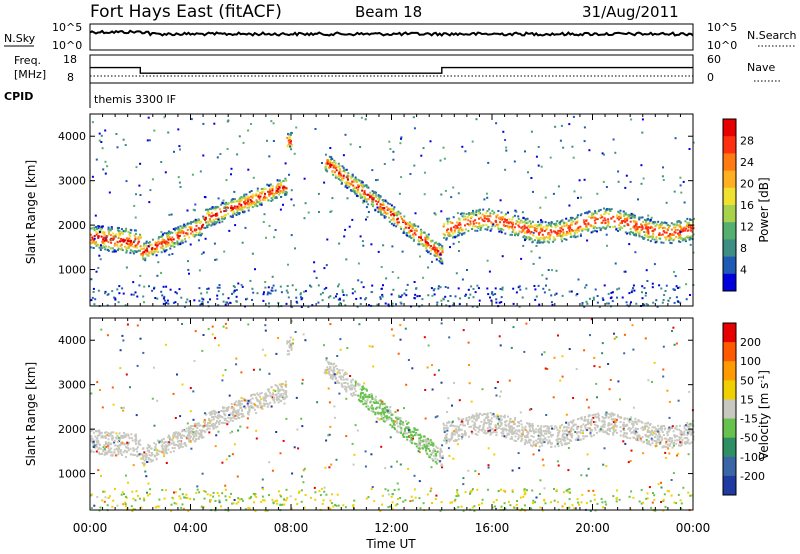  I want to click on colorbar-tick-label: 20, so click(747, 184).